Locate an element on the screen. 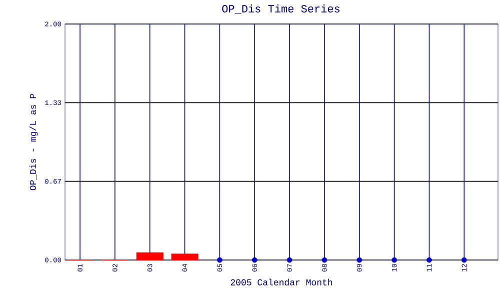 This screenshot has height=300, width=500. chart-title: OP_Dis Time Series is located at coordinates (281, 9).